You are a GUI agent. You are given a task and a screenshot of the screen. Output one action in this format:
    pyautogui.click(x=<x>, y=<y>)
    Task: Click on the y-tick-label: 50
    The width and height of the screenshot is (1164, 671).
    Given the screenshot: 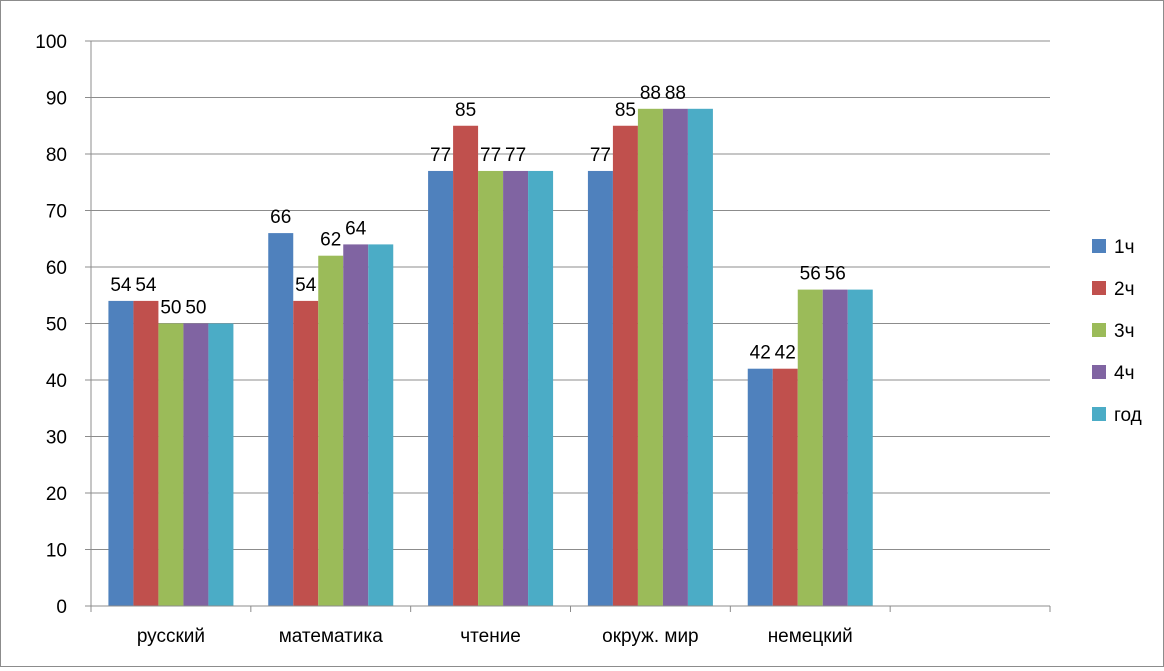 What is the action you would take?
    pyautogui.click(x=56, y=325)
    